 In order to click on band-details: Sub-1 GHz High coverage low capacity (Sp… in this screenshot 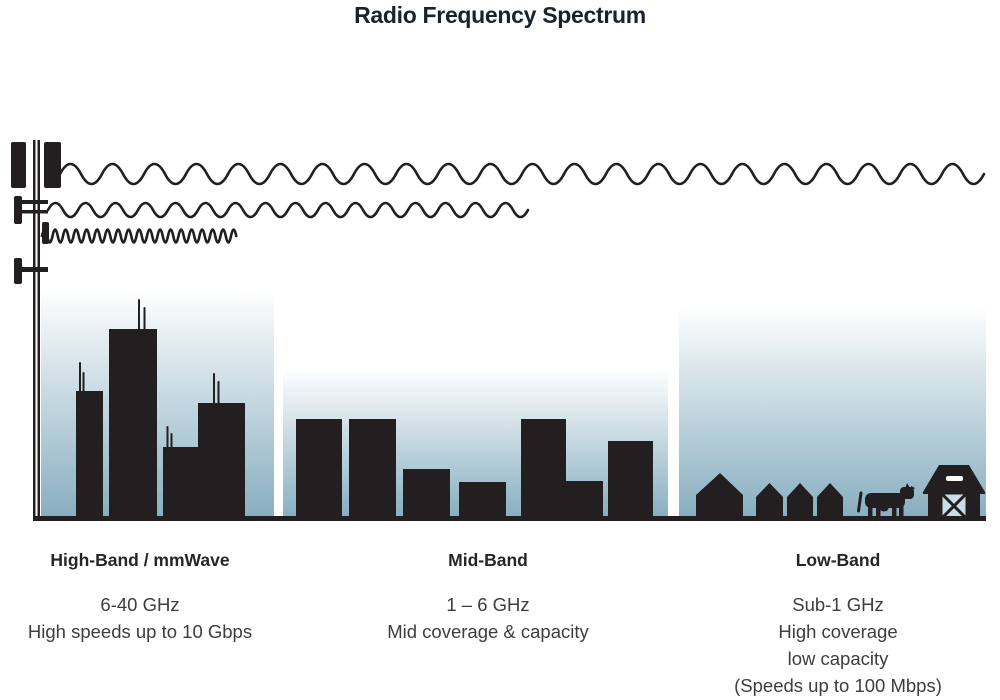, I will do `click(838, 645)`.